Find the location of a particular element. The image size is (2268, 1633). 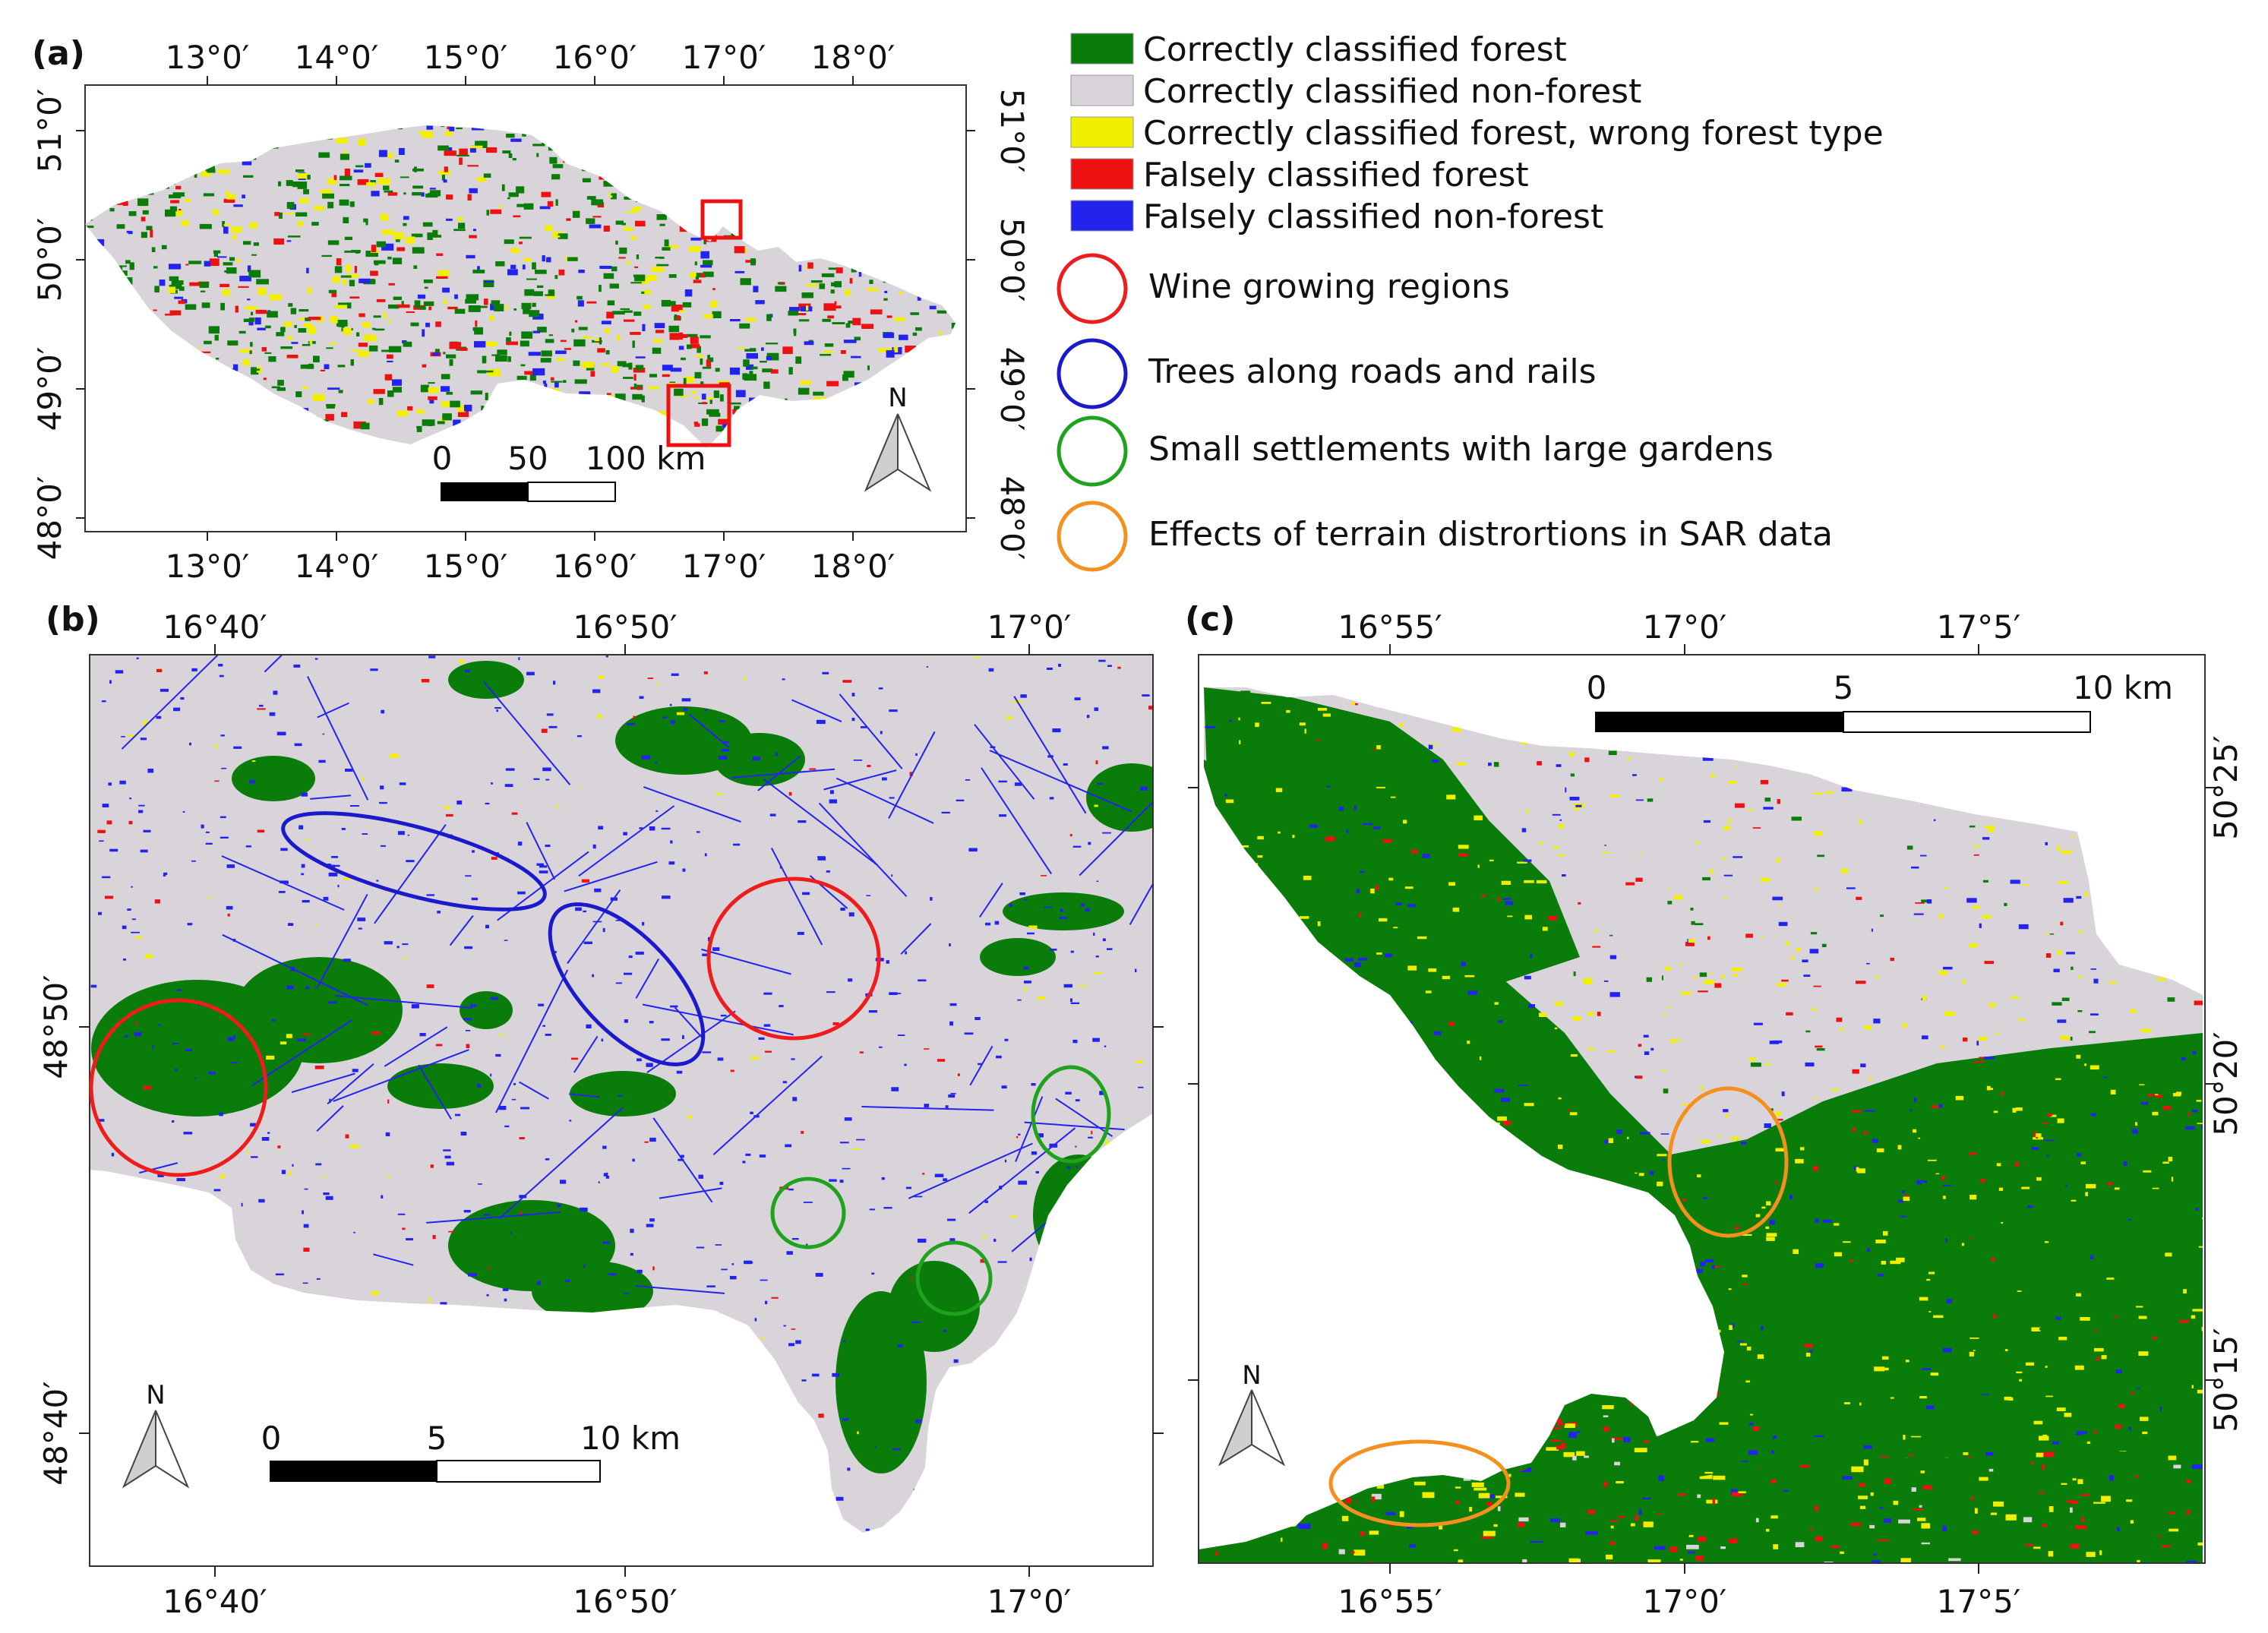

extent-box-c is located at coordinates (721, 220).